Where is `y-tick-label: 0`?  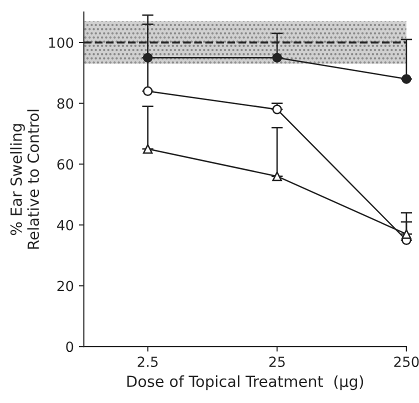 y-tick-label: 0 is located at coordinates (70, 347).